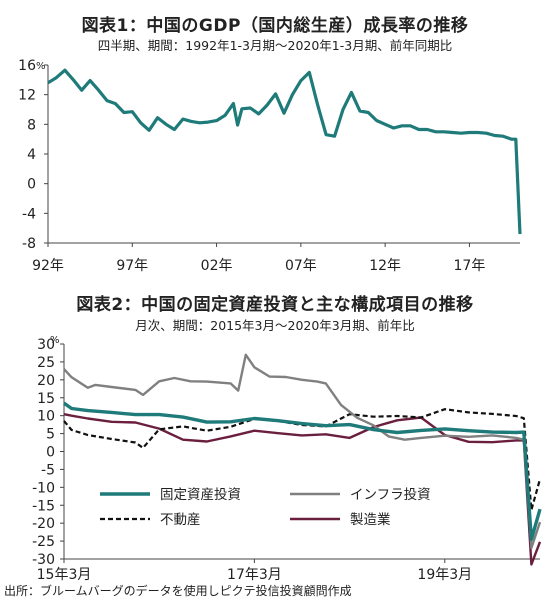  I want to click on chart1-ytick-label: 12, so click(27, 96).